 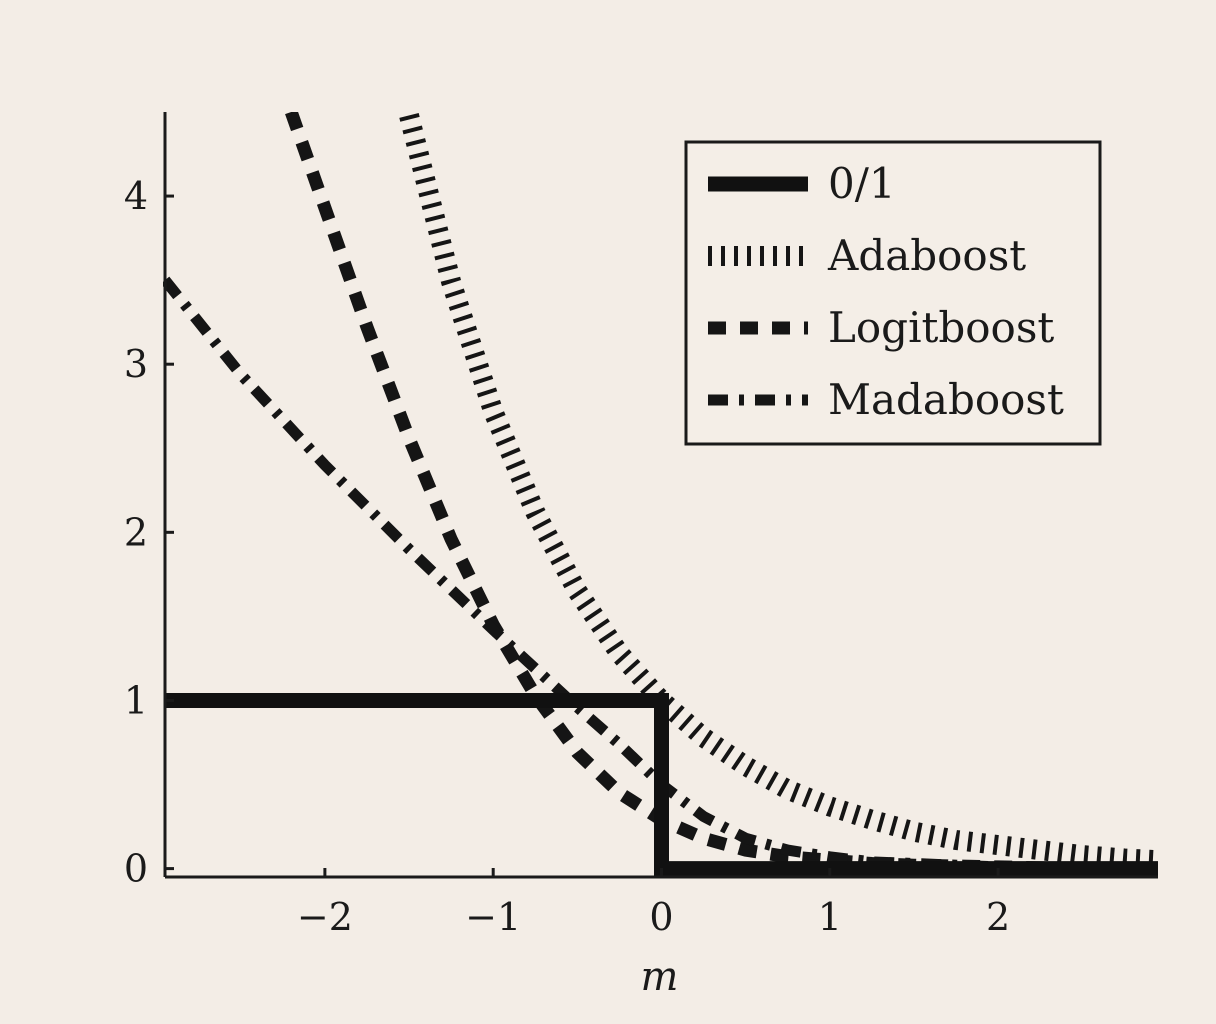 What do you see at coordinates (136, 869) in the screenshot?
I see `y-tick-label: 0` at bounding box center [136, 869].